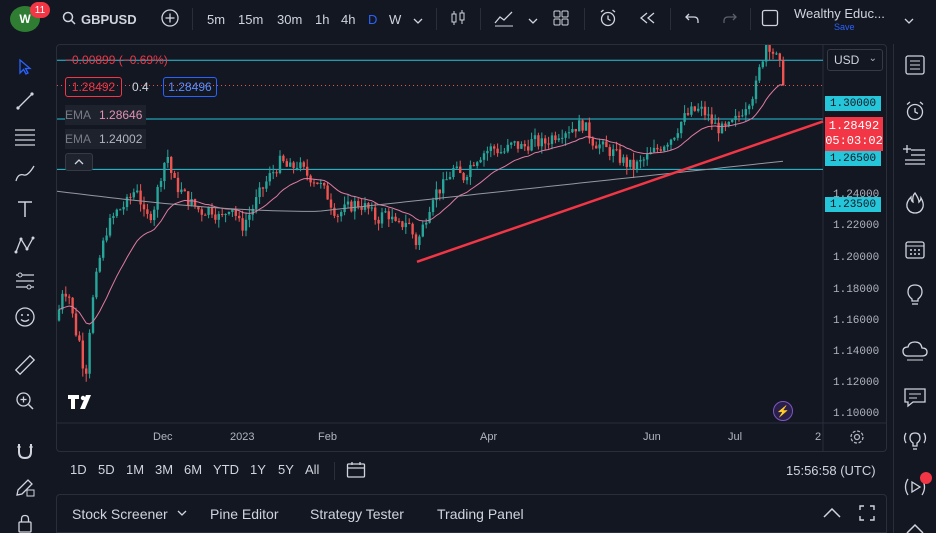 This screenshot has width=936, height=533. Describe the element at coordinates (258, 469) in the screenshot. I see `range-1y: 1Y` at that location.